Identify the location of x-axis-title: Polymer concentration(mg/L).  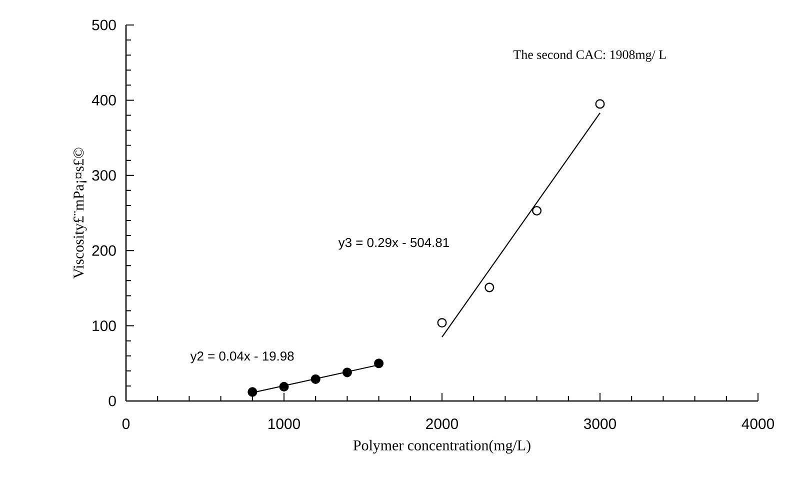
(441, 447).